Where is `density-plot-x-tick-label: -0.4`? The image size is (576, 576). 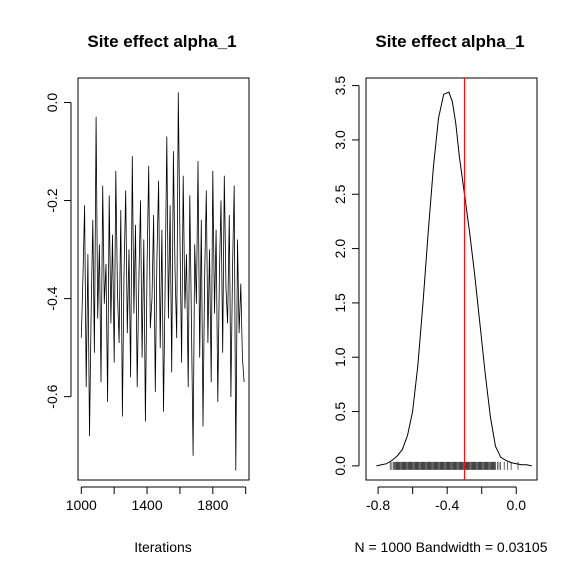
density-plot-x-tick-label: -0.4 is located at coordinates (447, 505).